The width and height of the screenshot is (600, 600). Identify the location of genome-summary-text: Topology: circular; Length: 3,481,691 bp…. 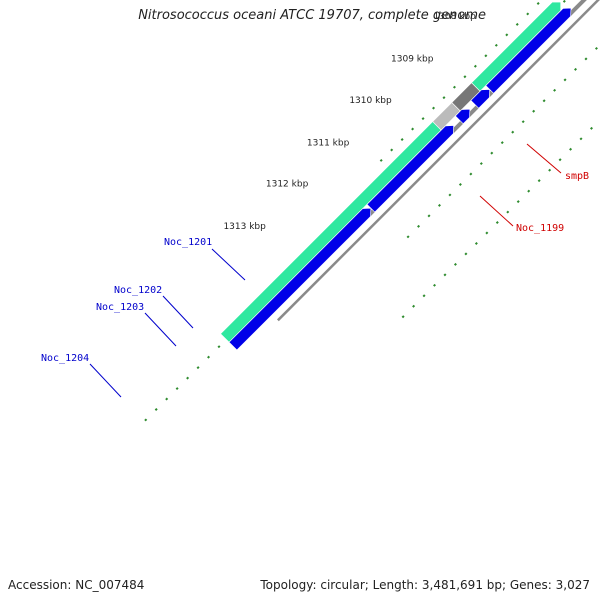
(425, 585).